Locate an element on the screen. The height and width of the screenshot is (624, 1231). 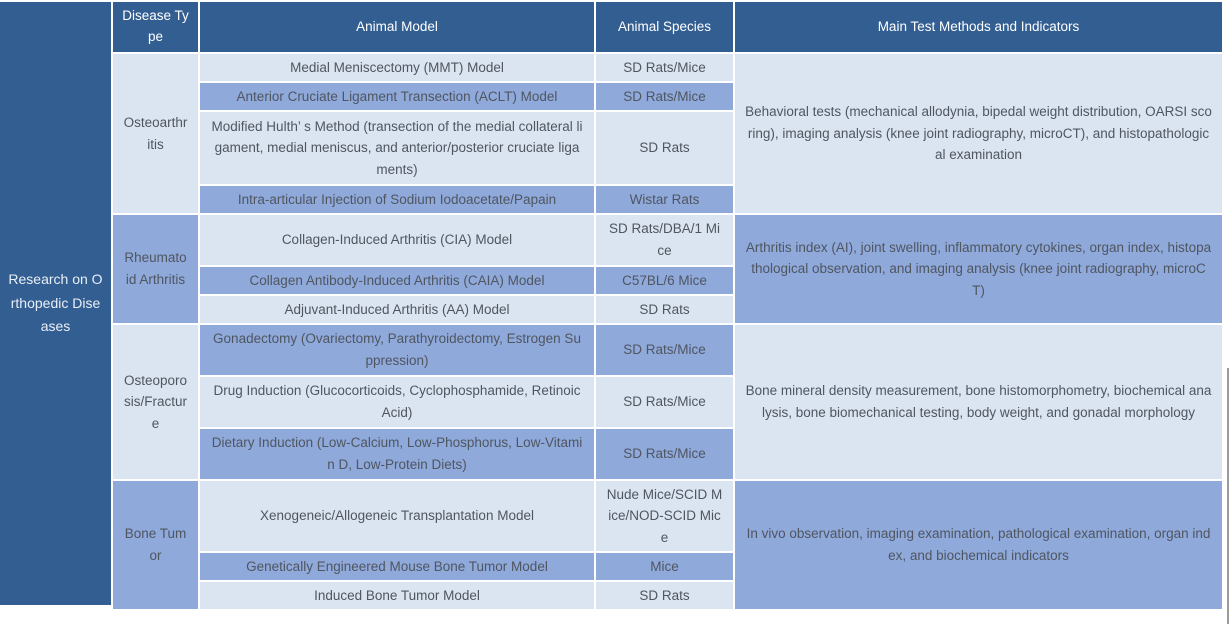
animal-model-cell: Induced Bone Tumor Model is located at coordinates (397, 595).